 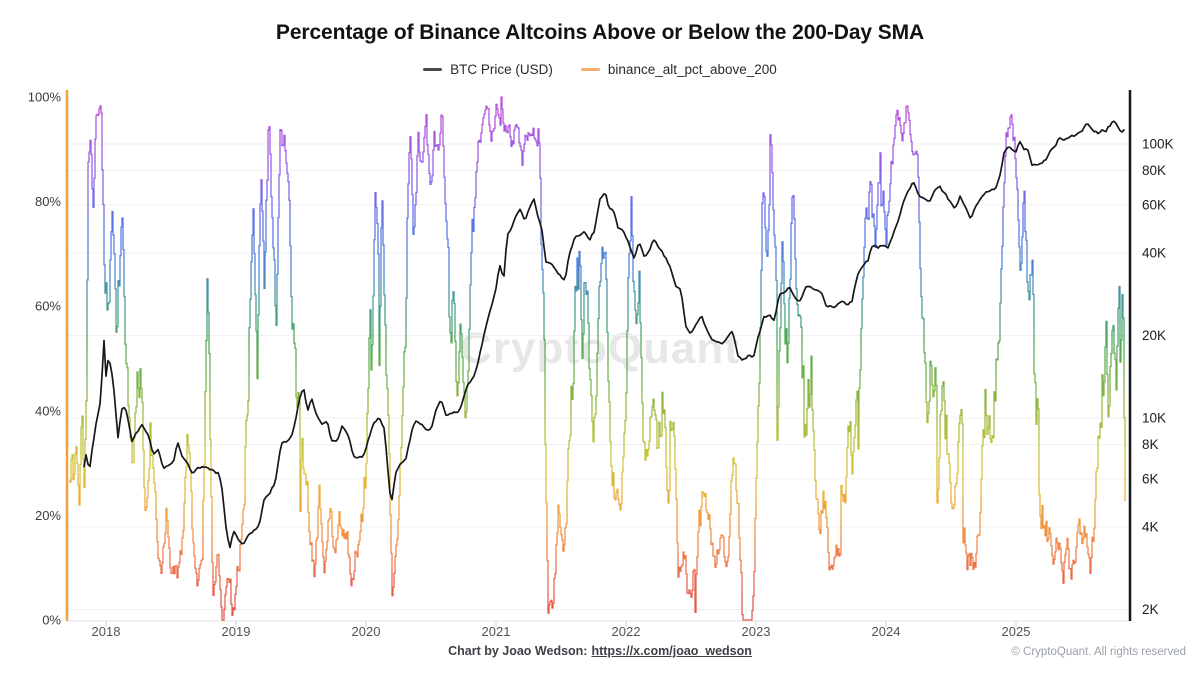 What do you see at coordinates (1150, 444) in the screenshot?
I see `right-axis-label: 8K` at bounding box center [1150, 444].